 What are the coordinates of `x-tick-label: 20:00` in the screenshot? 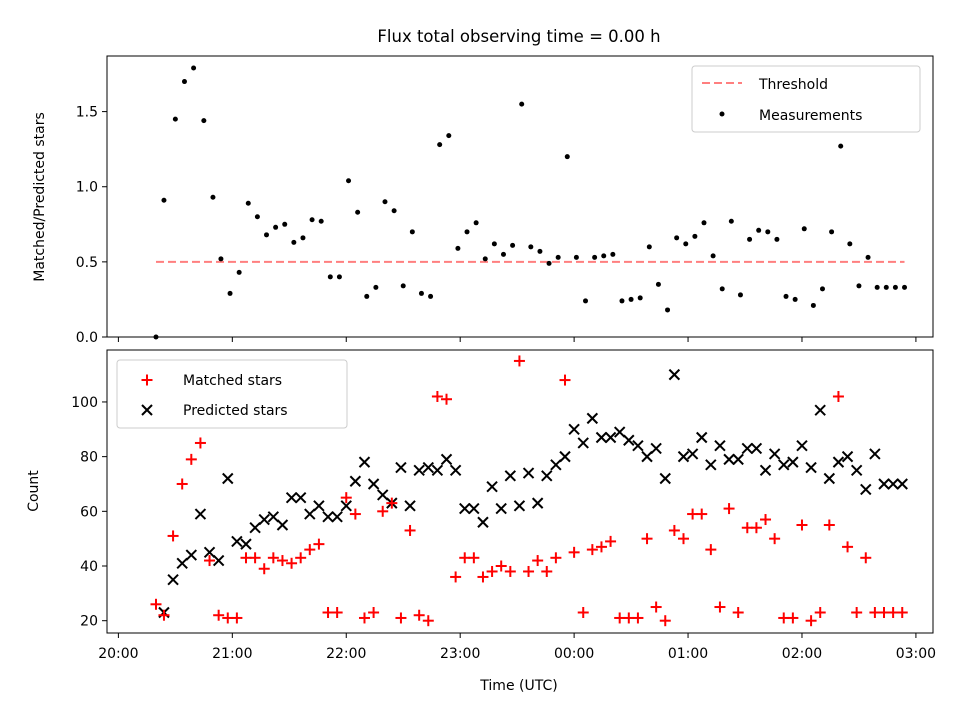 It's located at (118, 654).